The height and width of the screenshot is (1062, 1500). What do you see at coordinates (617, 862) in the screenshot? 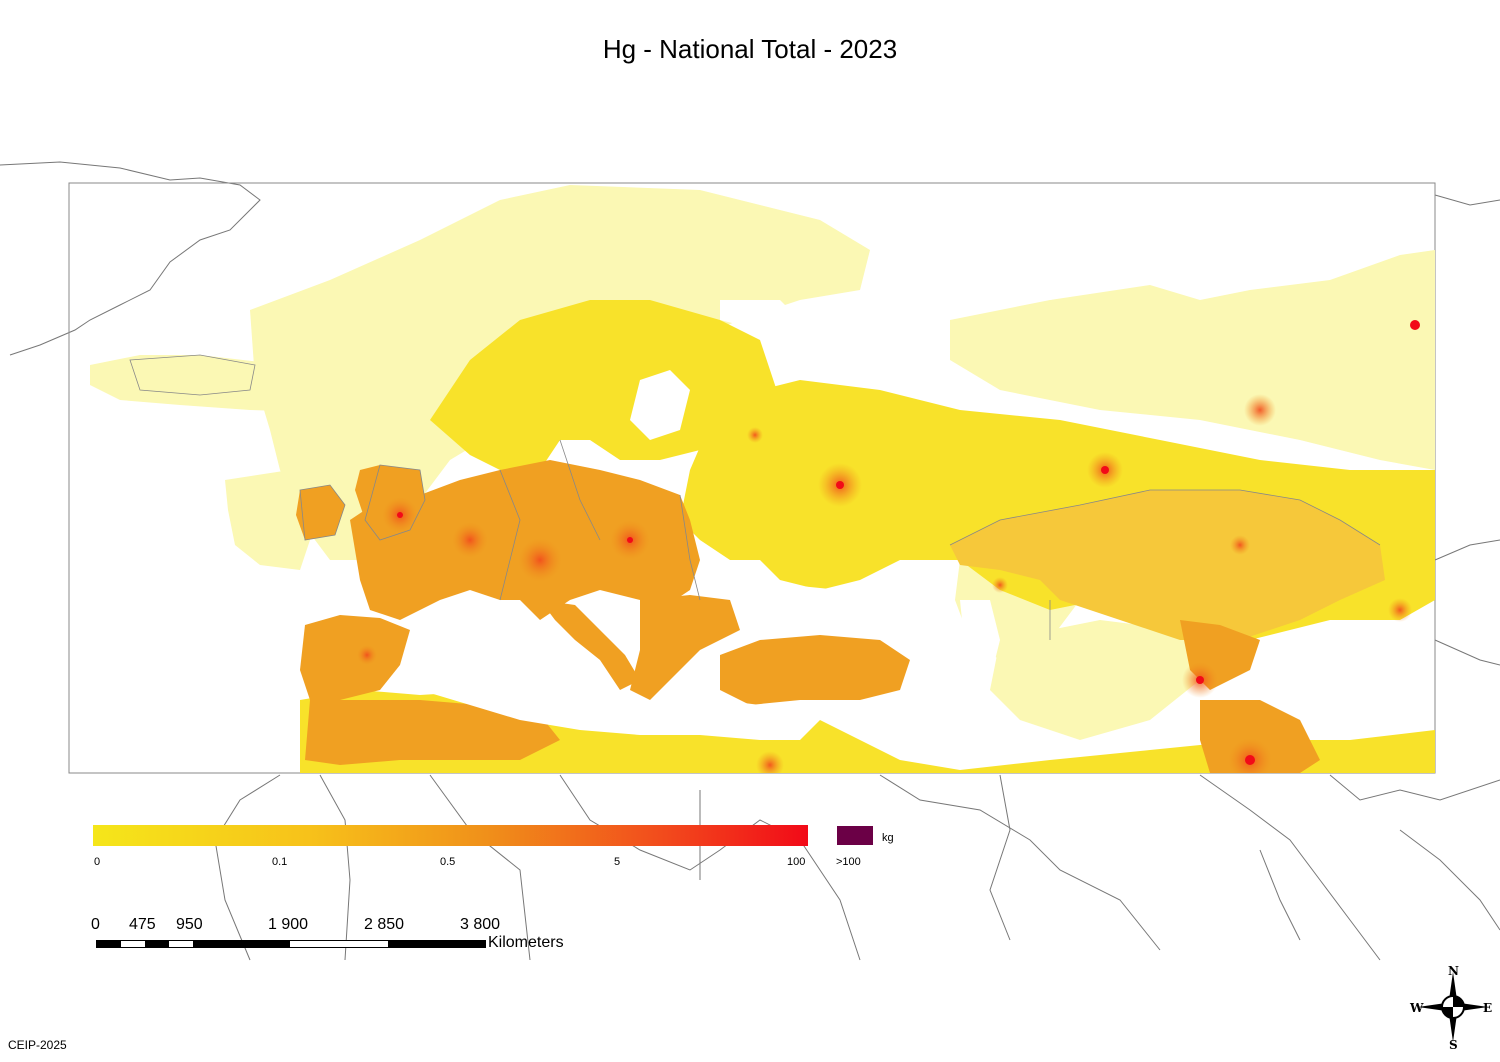
I see `legend-tick: 5` at bounding box center [617, 862].